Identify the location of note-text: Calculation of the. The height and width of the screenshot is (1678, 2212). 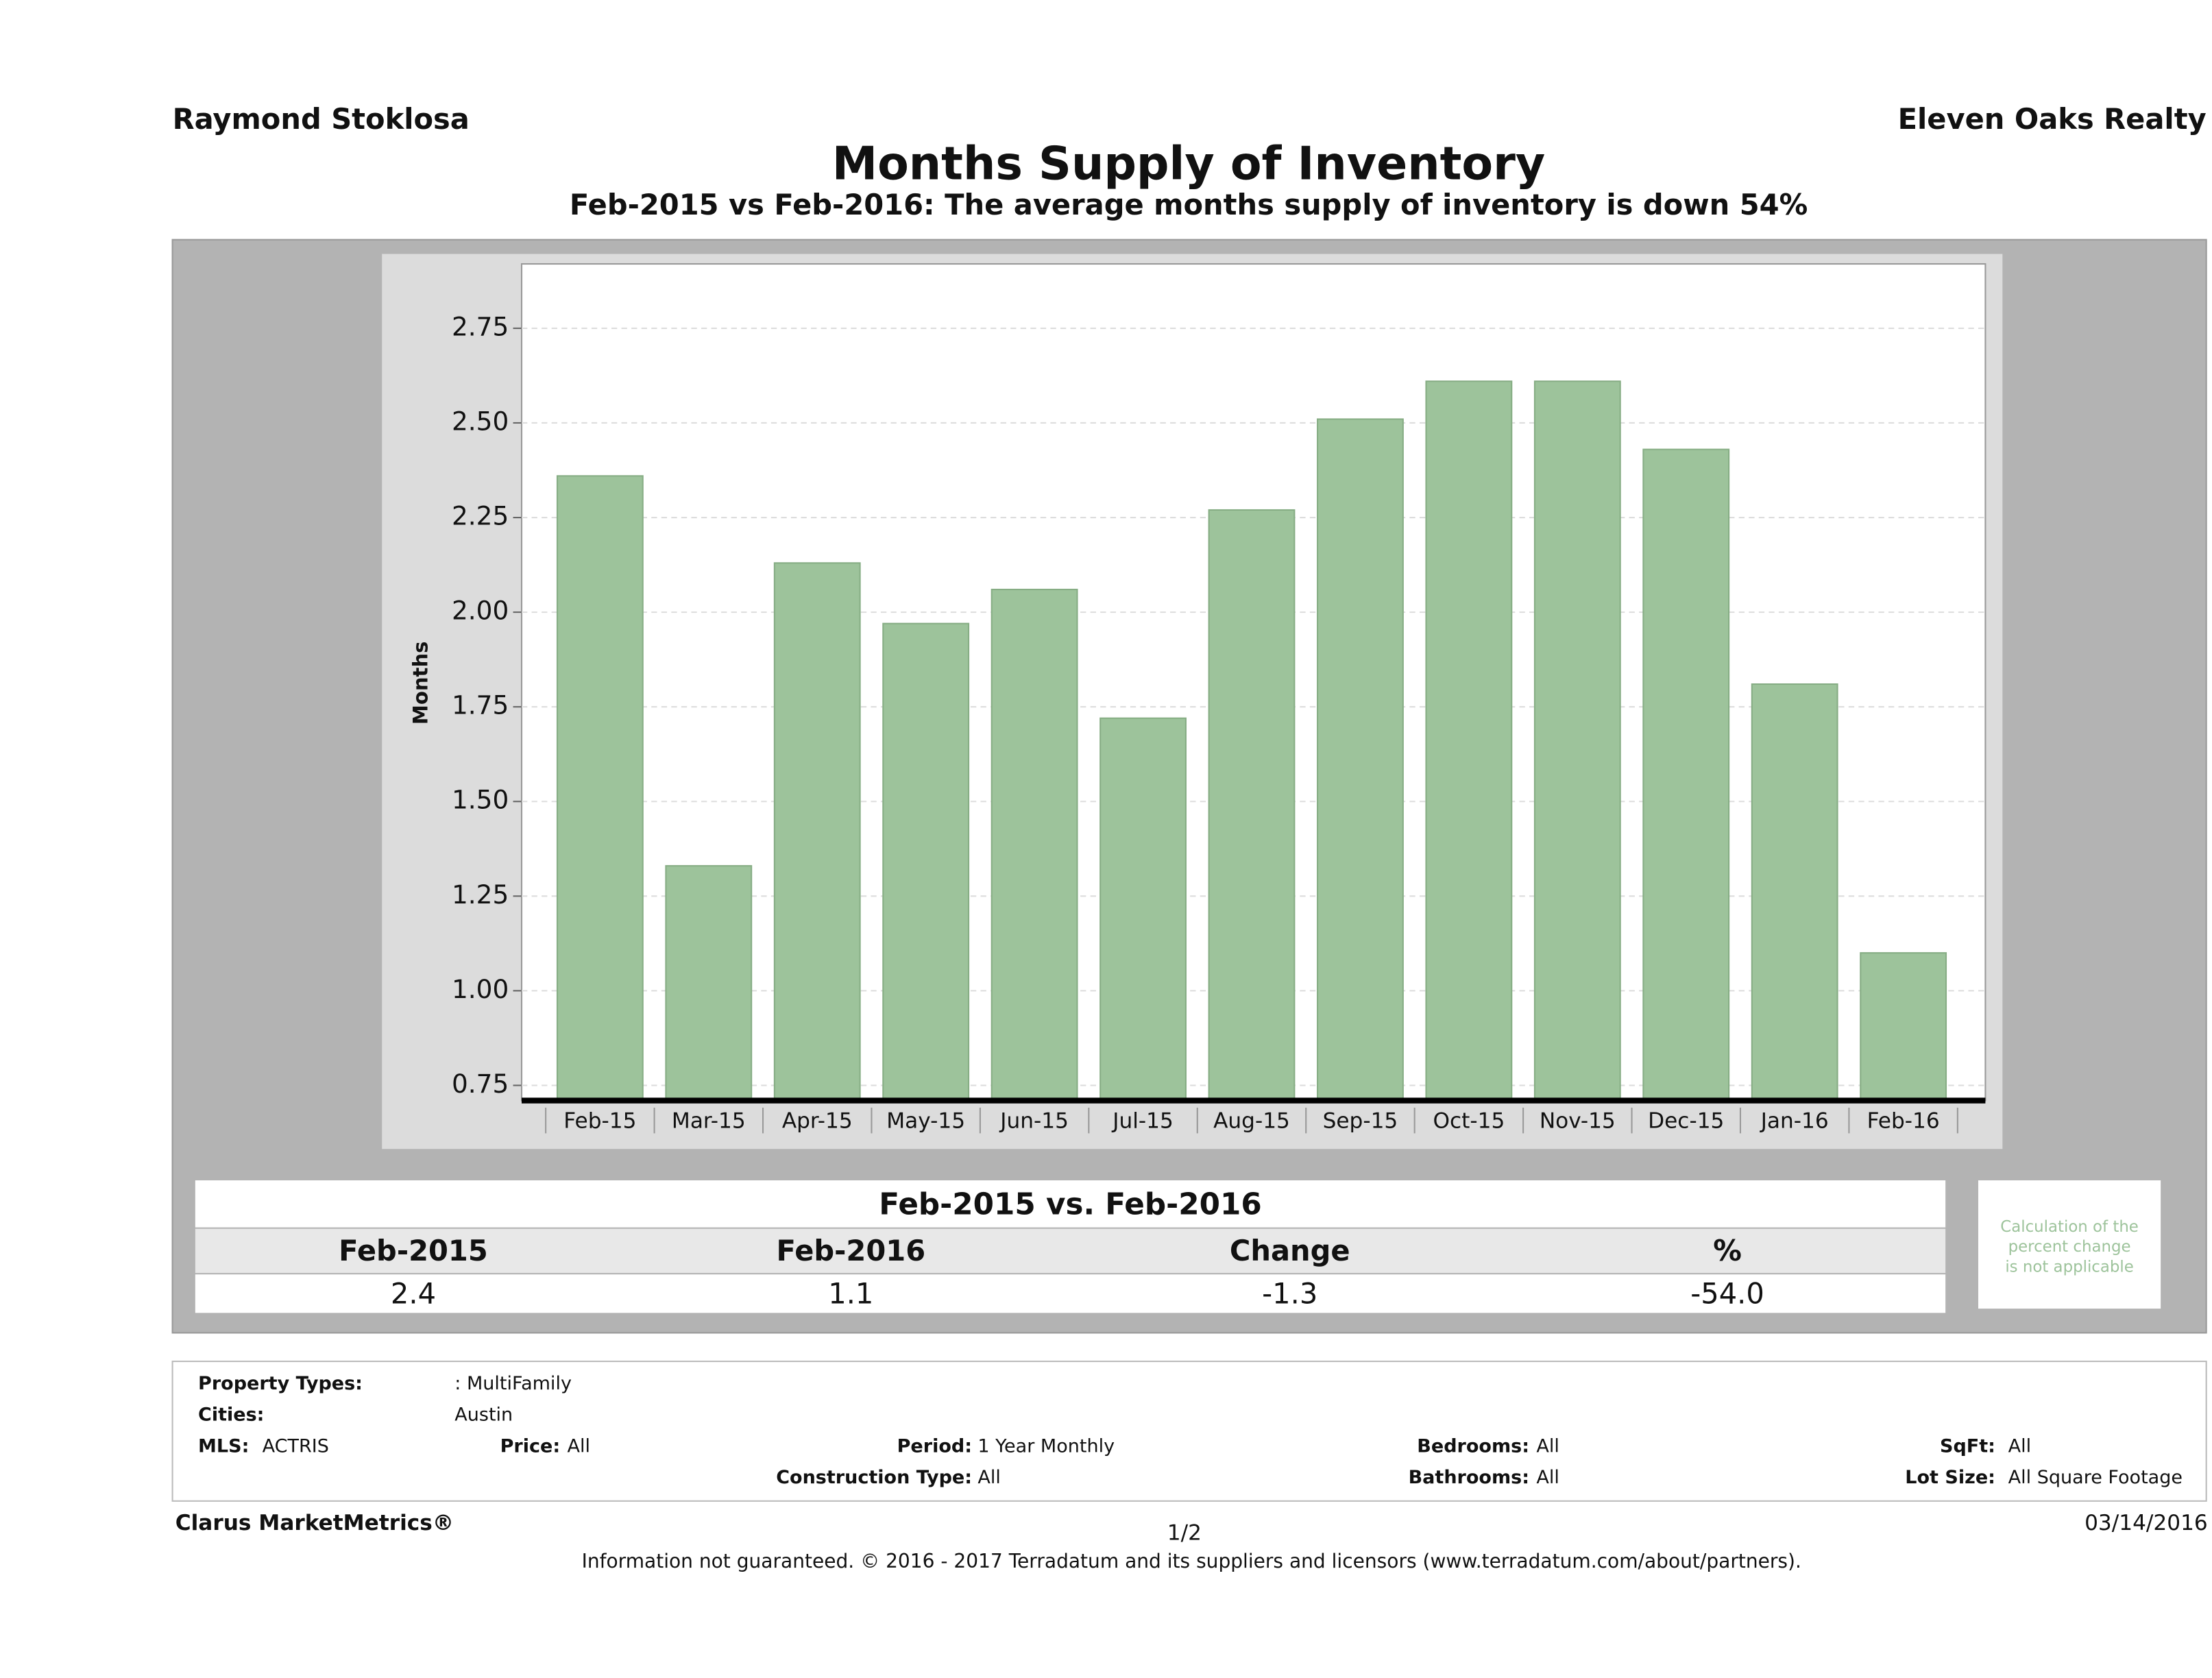
(2069, 1227).